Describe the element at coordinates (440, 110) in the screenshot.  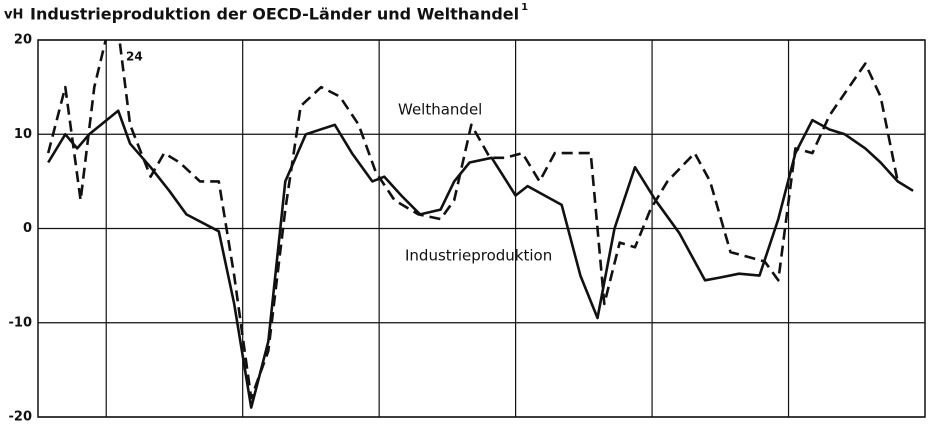
I see `annotation: Welthandel` at that location.